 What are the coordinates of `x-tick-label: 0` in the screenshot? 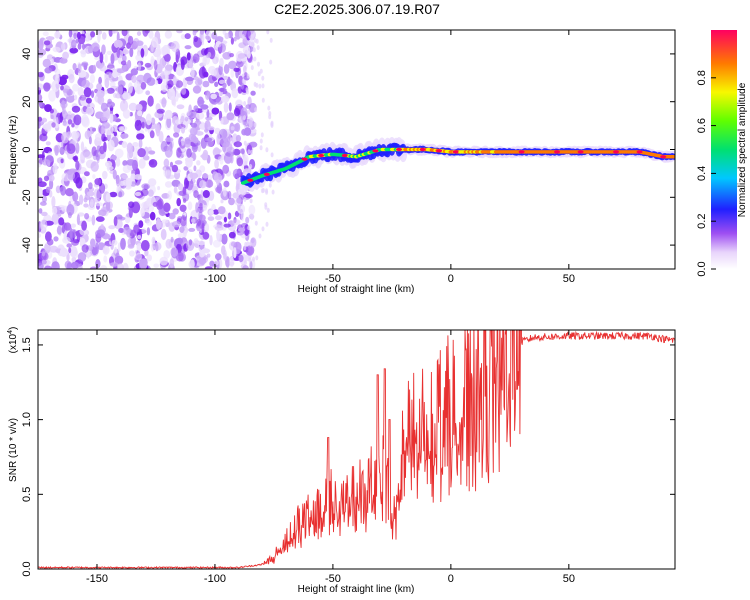 It's located at (451, 579).